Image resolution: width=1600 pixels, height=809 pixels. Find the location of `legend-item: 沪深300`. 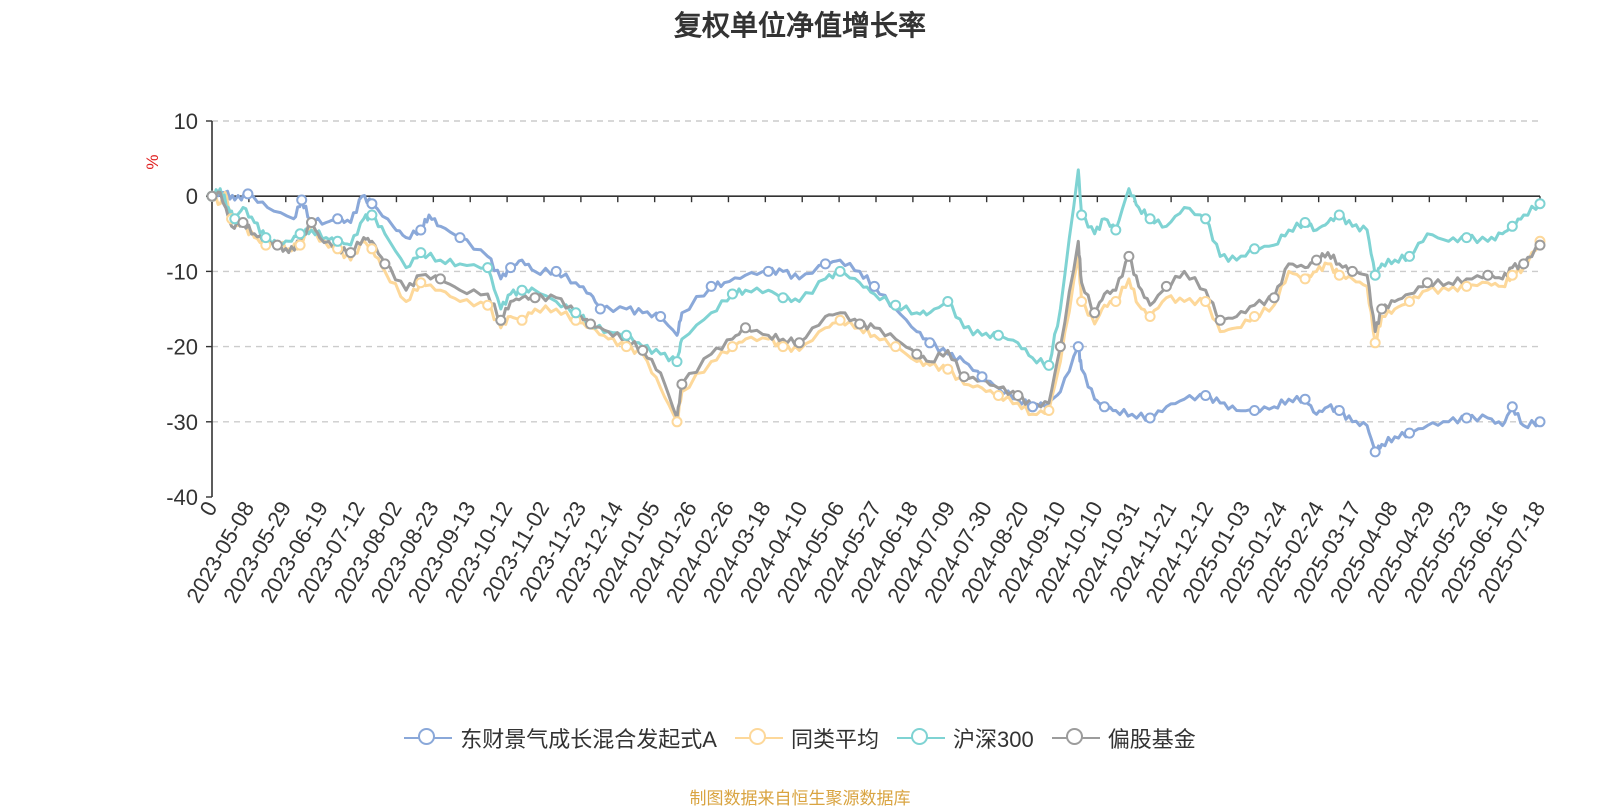

legend-item: 沪深300 is located at coordinates (965, 738).